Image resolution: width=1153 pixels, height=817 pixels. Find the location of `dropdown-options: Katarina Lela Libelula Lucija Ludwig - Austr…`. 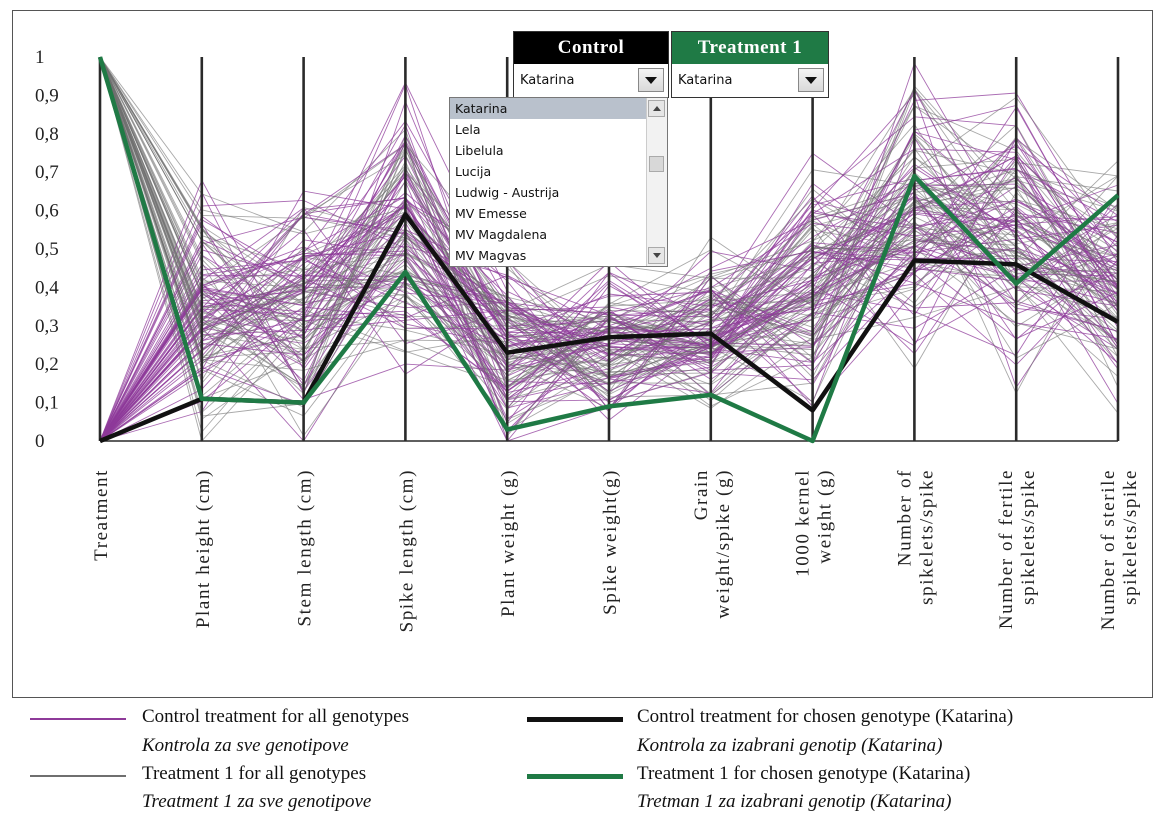

dropdown-options: Katarina Lela Libelula Lucija Ludwig - Austr… is located at coordinates (548, 182).